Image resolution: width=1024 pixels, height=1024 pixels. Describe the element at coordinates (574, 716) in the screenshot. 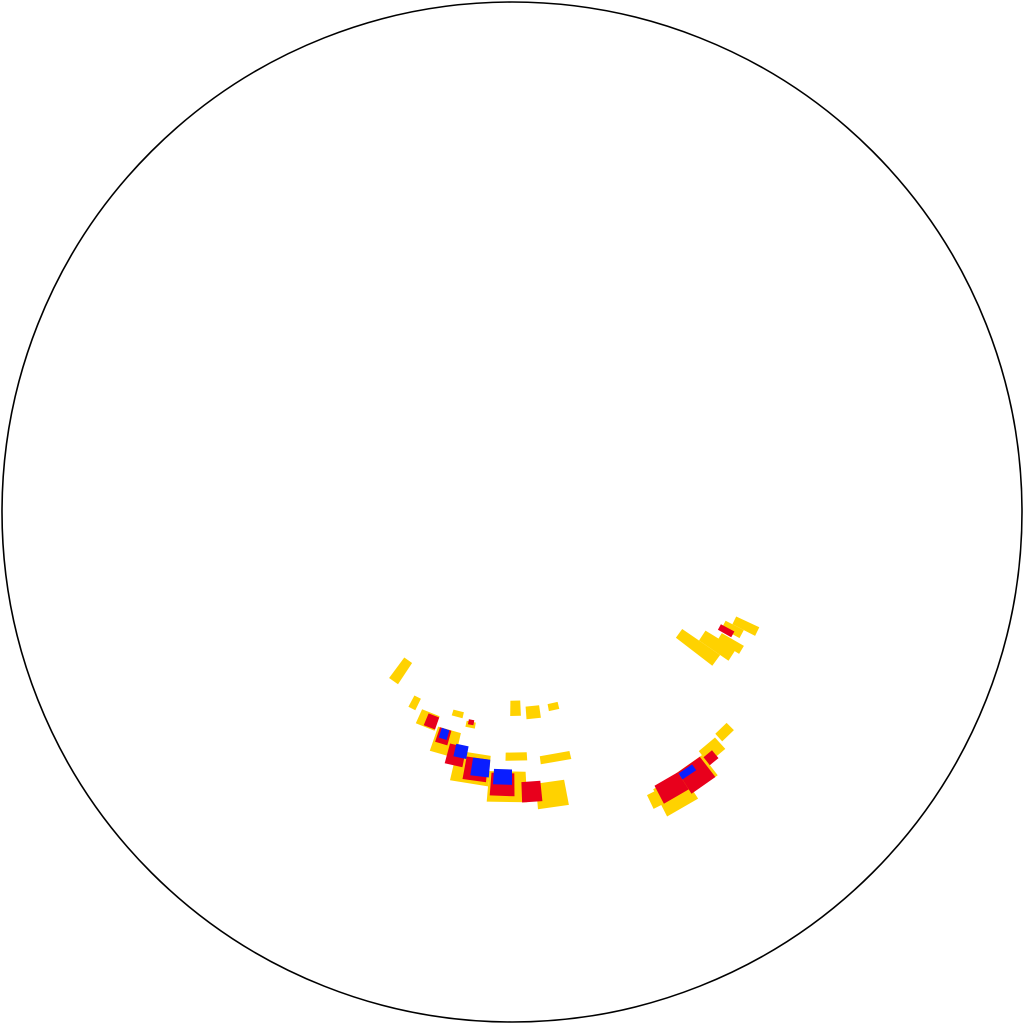

I see `density-cells` at that location.